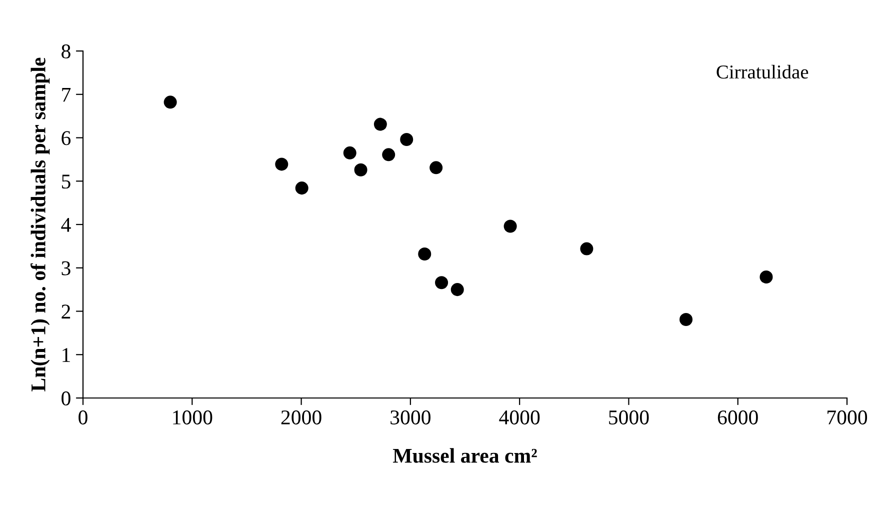 This screenshot has width=876, height=511. Describe the element at coordinates (66, 95) in the screenshot. I see `y-tick-label: 7` at that location.